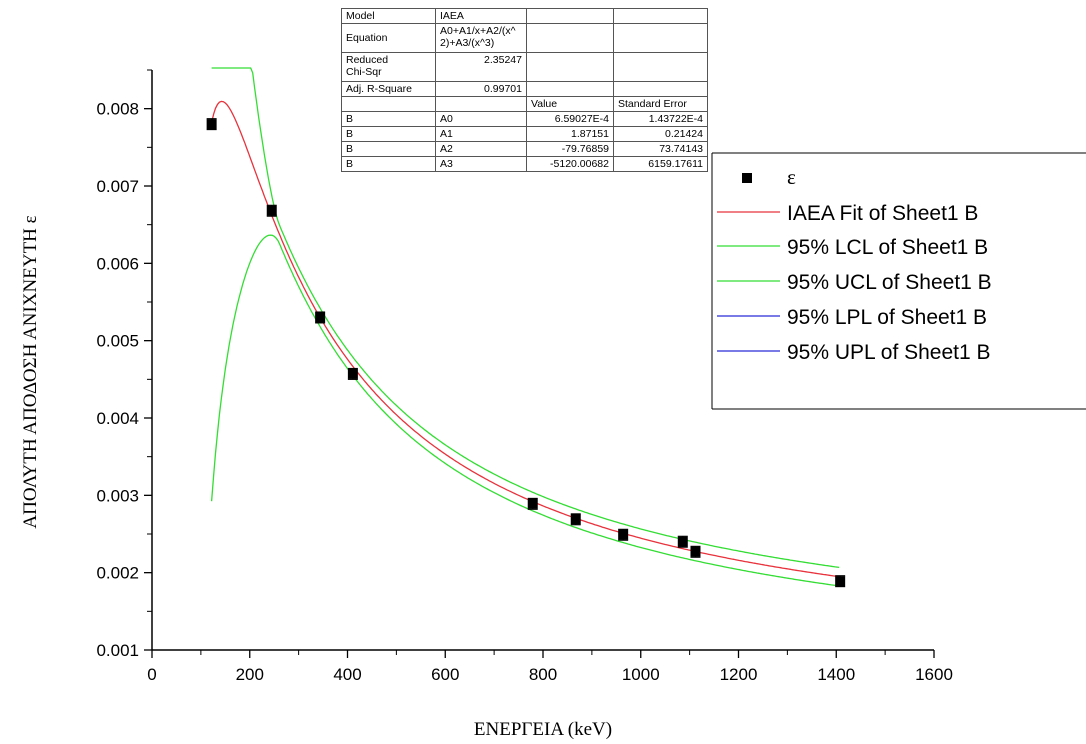 This screenshot has height=744, width=1086. What do you see at coordinates (543, 729) in the screenshot?
I see `x-axis-title: ΕΝΕΡΓΕΙΑ (keV)` at bounding box center [543, 729].